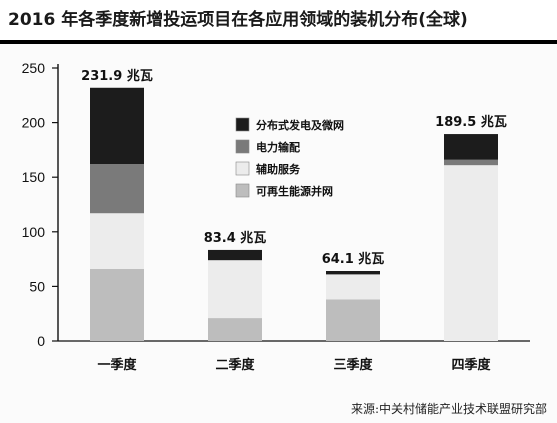  Describe the element at coordinates (41, 341) in the screenshot. I see `y-tick-label: 0` at that location.